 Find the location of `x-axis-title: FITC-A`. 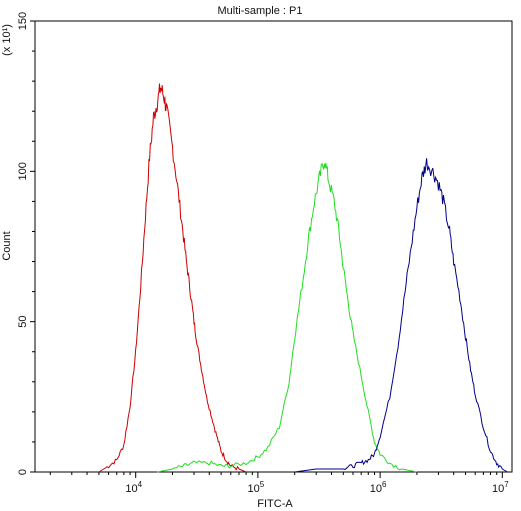

x-axis-title: FITC-A is located at coordinates (275, 504).